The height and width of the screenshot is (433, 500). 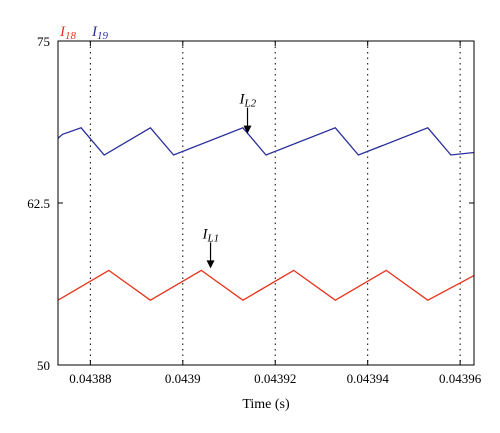 What do you see at coordinates (266, 285) in the screenshot?
I see `series-line-i18` at bounding box center [266, 285].